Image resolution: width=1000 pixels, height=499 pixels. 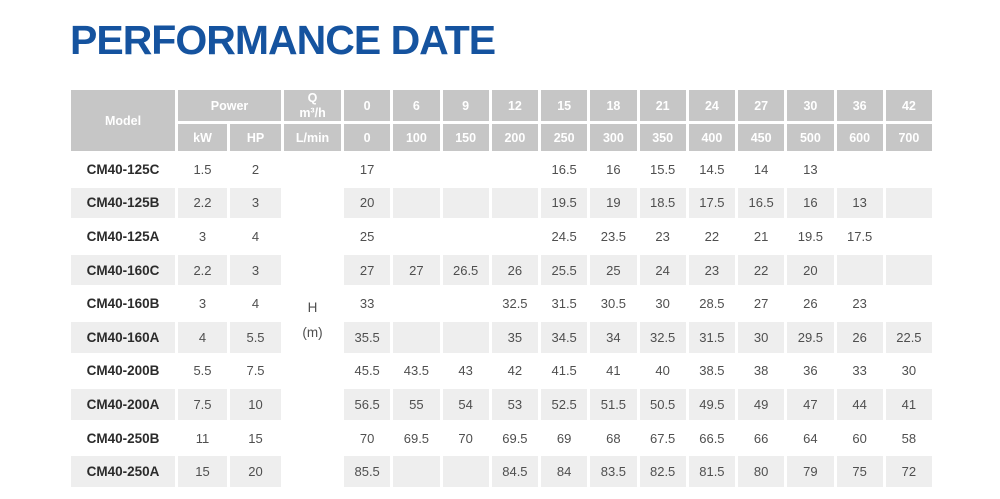 What do you see at coordinates (761, 471) in the screenshot?
I see `head-value-cell: 80` at bounding box center [761, 471].